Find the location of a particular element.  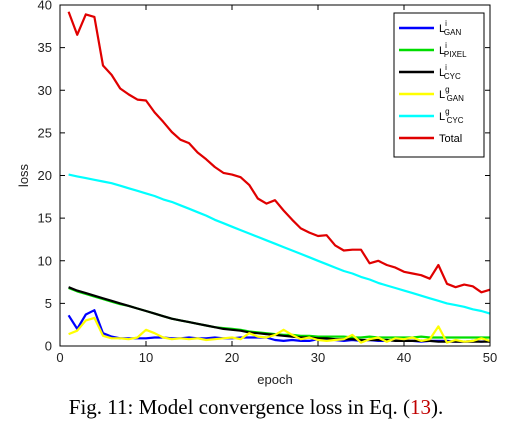

y-tick-label: 10 is located at coordinates (45, 260).